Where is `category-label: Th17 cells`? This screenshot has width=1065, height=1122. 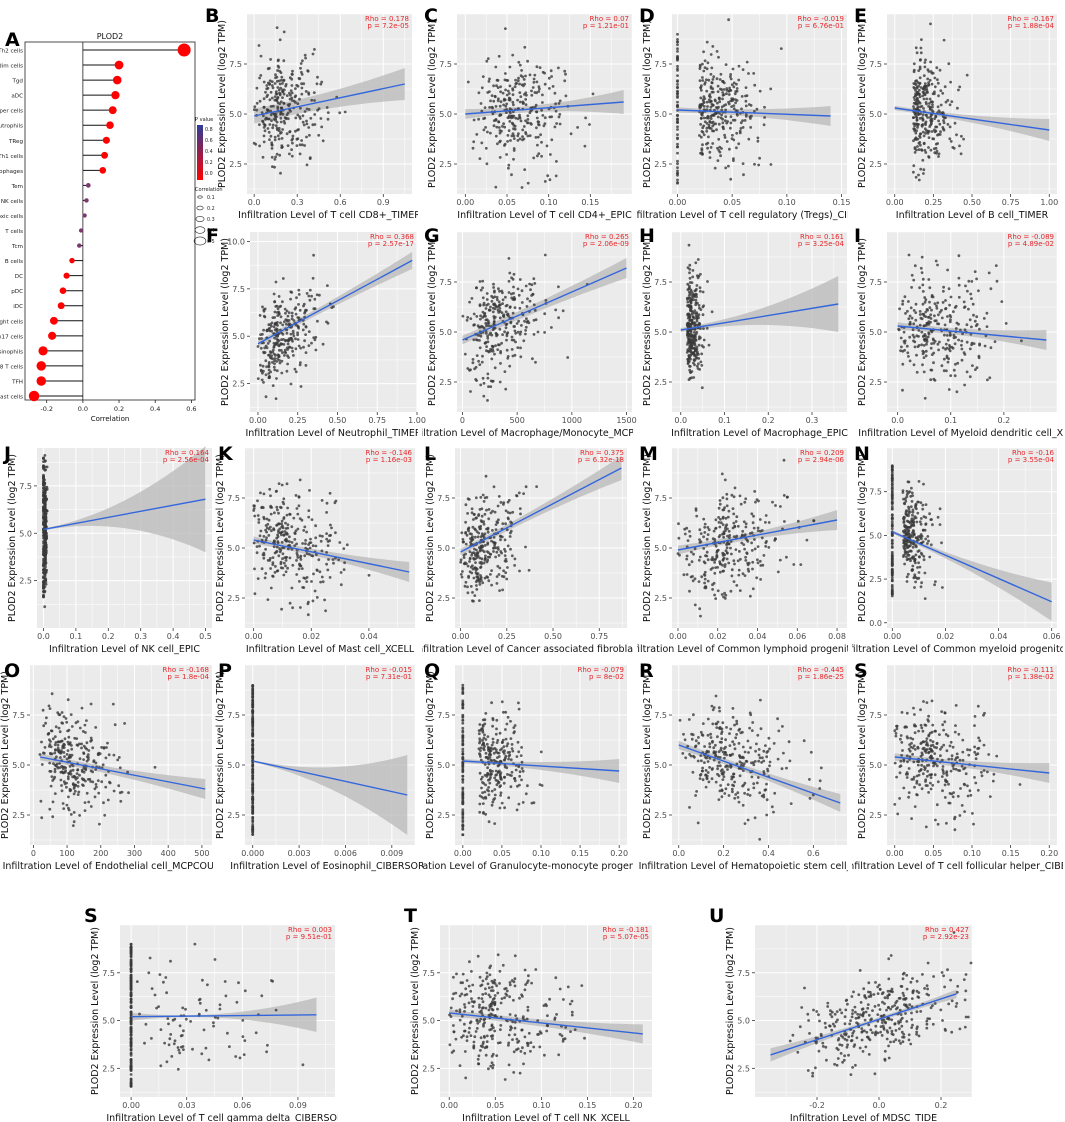 category-label: Th17 cells is located at coordinates (11, 337).